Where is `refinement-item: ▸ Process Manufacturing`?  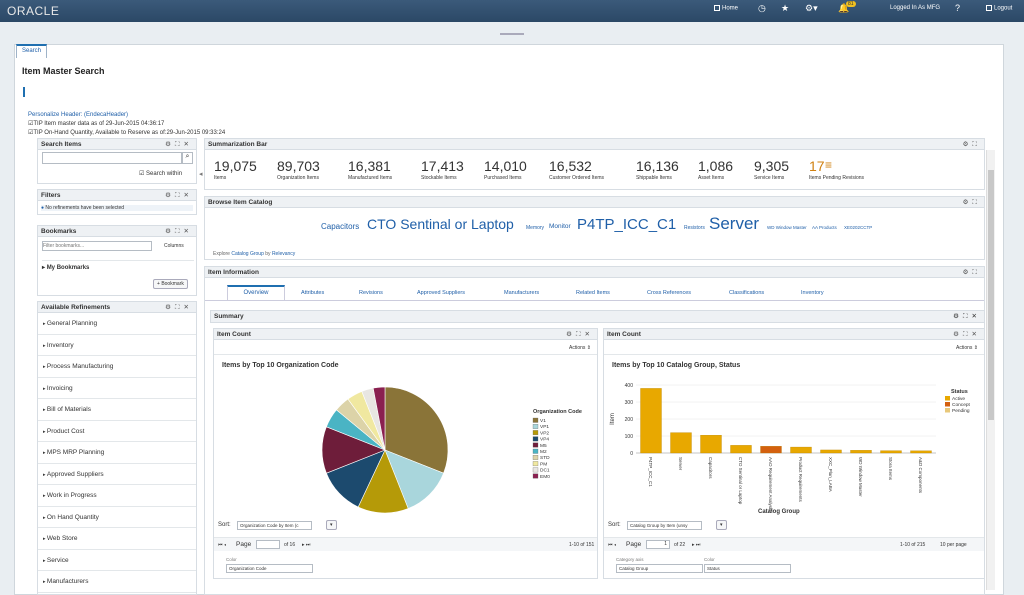 refinement-item: ▸ Process Manufacturing is located at coordinates (117, 367).